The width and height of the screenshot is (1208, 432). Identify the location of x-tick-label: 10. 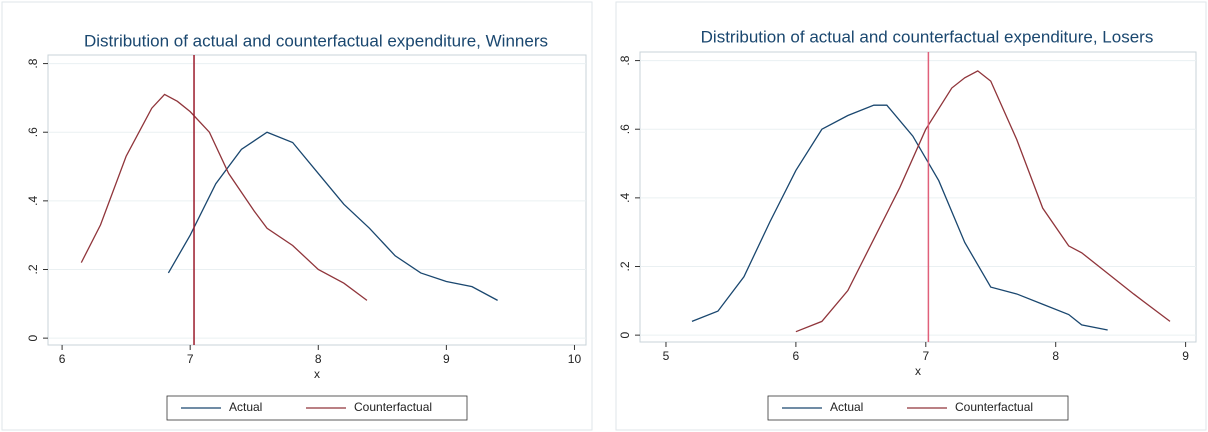
(575, 359).